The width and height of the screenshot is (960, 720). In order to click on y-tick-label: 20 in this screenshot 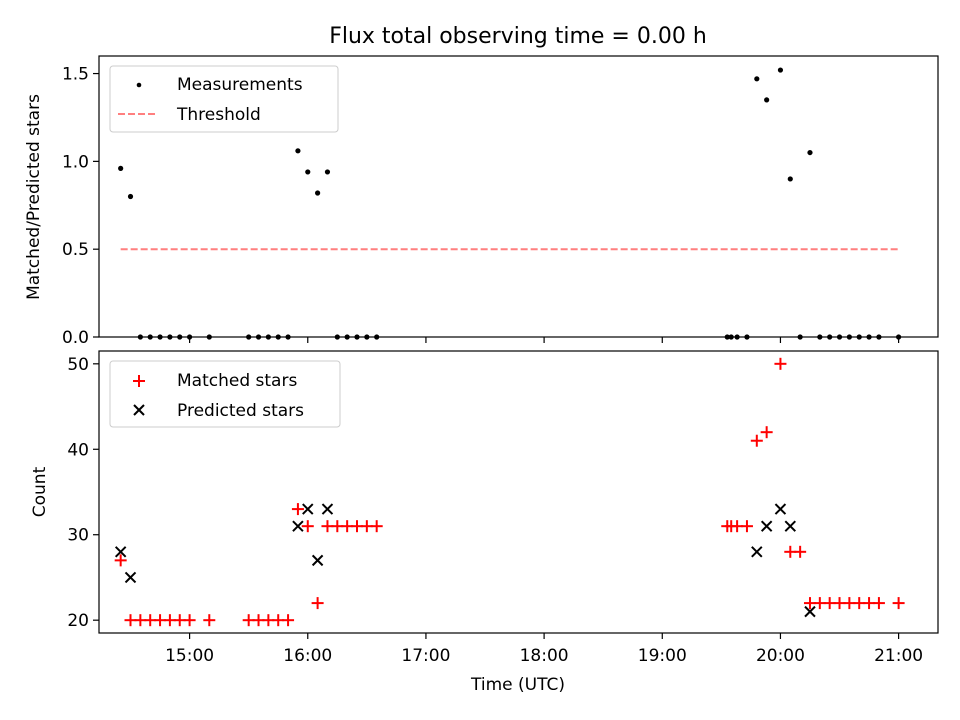, I will do `click(78, 621)`.